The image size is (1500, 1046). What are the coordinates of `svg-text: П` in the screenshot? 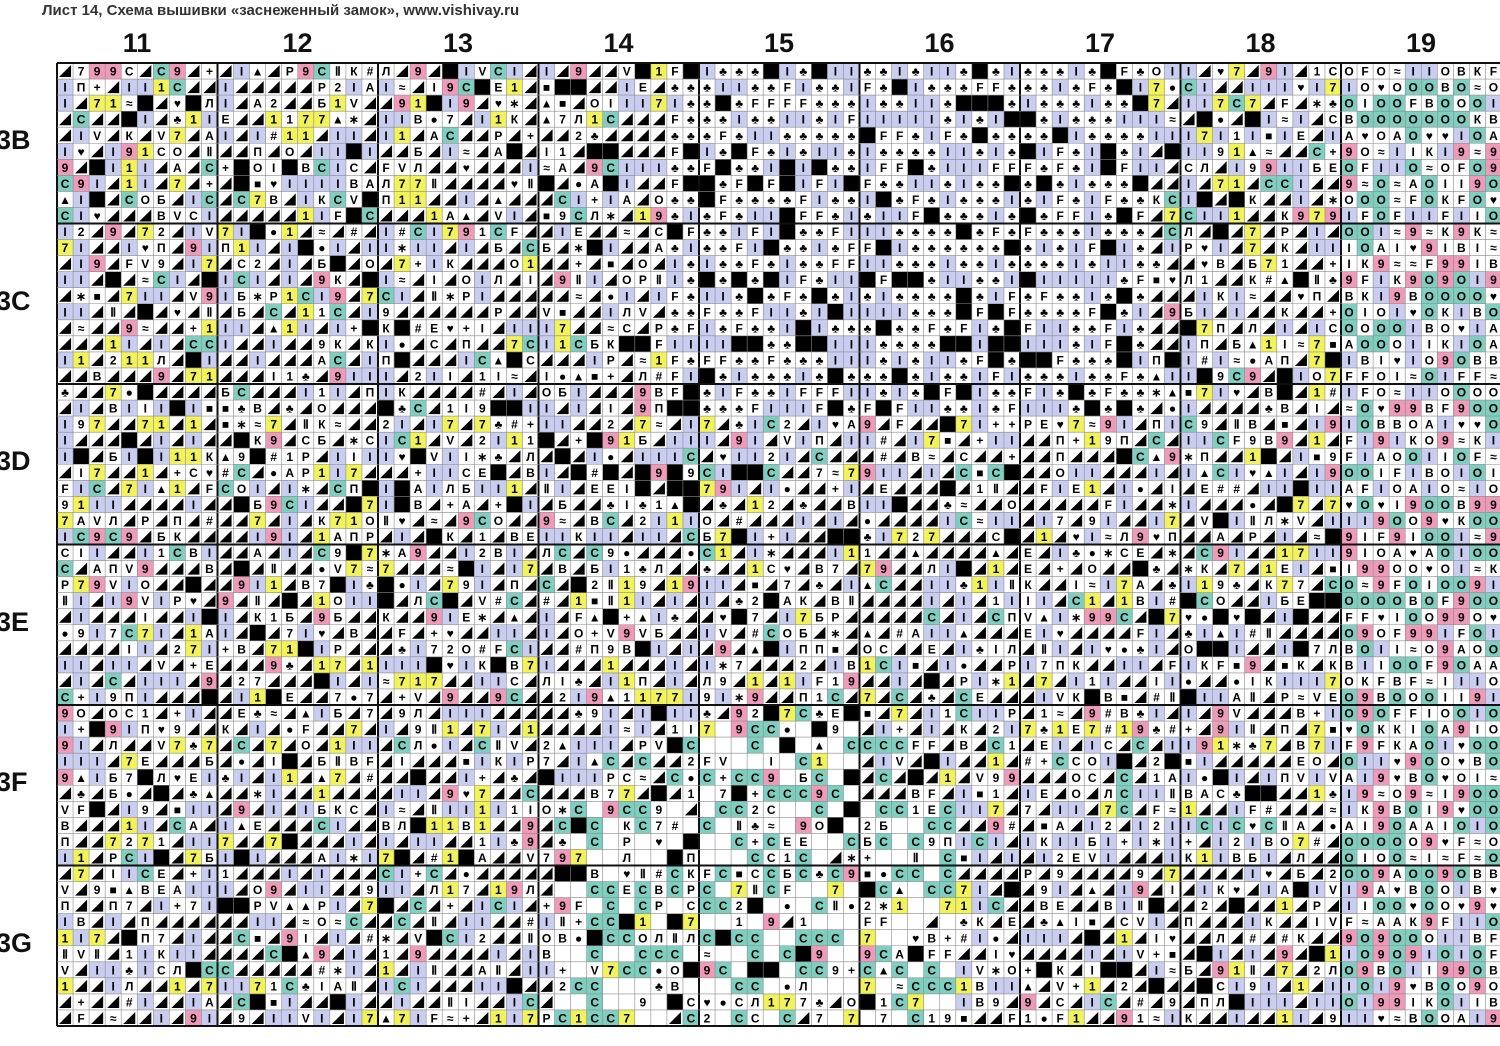 It's located at (1172, 537).